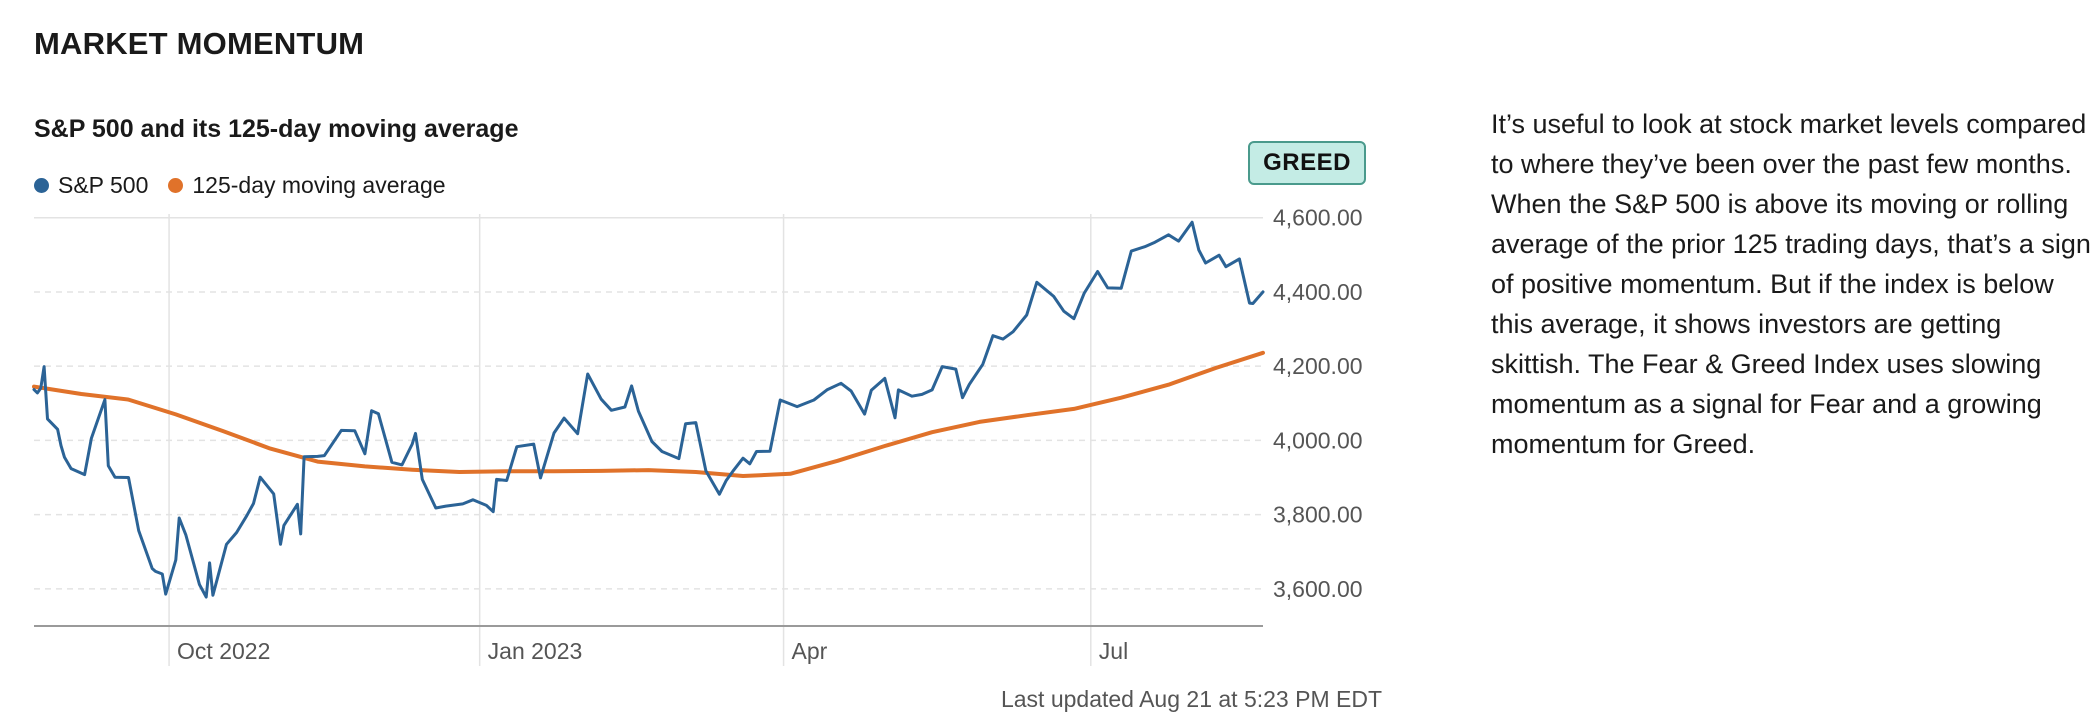  What do you see at coordinates (1318, 589) in the screenshot?
I see `y-tick-label: 3,600.00` at bounding box center [1318, 589].